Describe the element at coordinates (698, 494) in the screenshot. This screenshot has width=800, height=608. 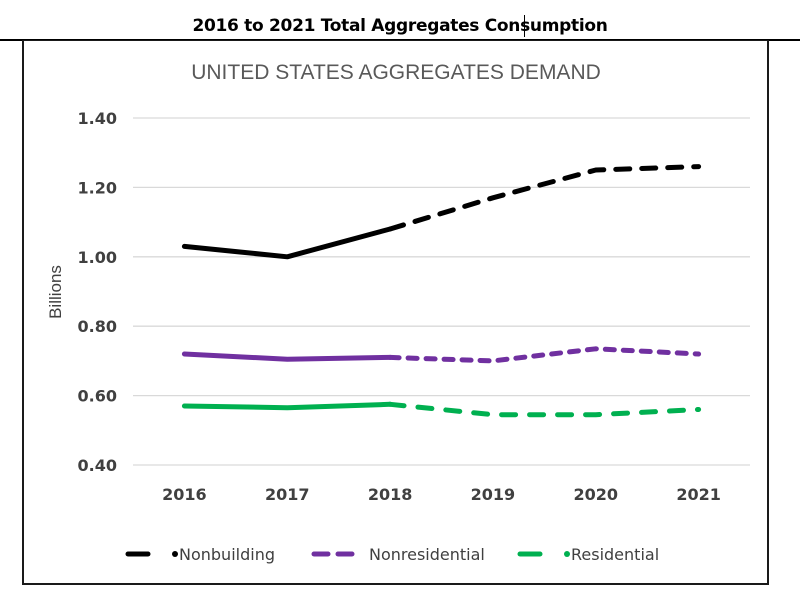
I see `x-tick-label: 2021` at that location.